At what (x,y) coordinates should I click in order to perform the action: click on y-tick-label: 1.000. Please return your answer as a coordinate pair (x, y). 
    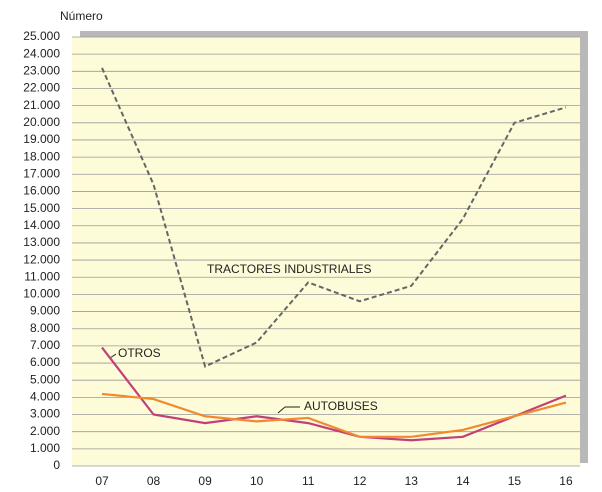
    Looking at the image, I should click on (45, 448).